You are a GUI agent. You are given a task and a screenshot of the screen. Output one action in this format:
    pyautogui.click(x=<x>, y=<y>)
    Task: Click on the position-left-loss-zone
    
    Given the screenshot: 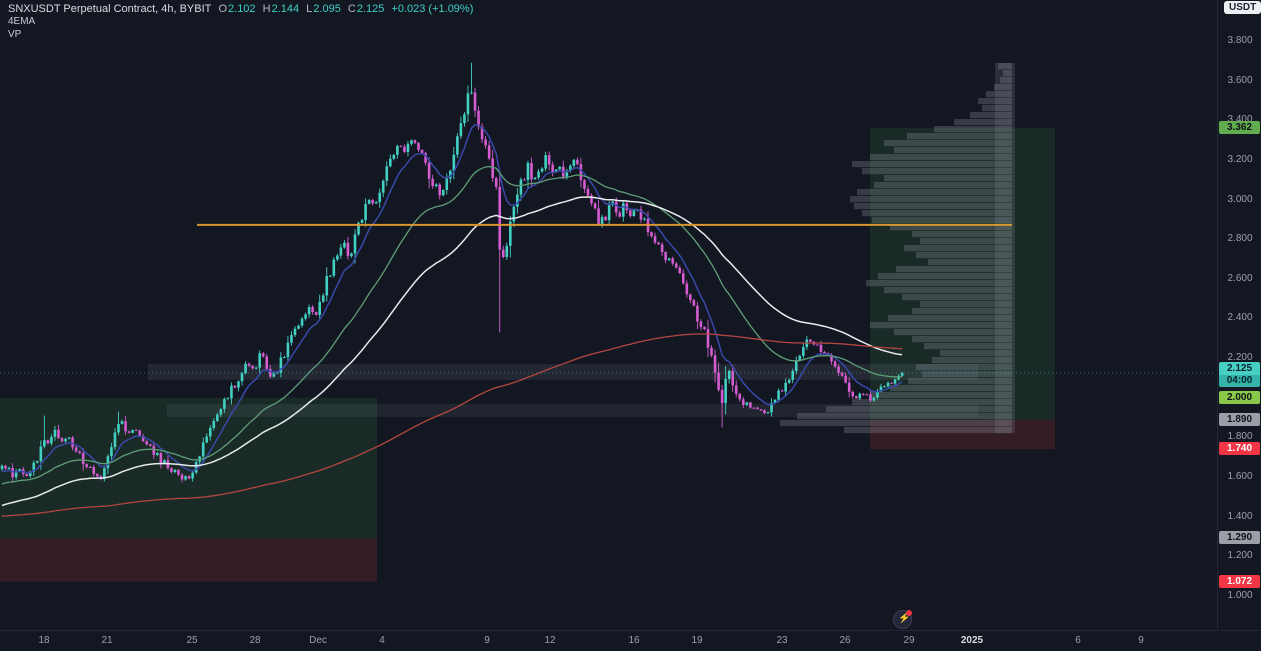 What is the action you would take?
    pyautogui.click(x=188, y=560)
    